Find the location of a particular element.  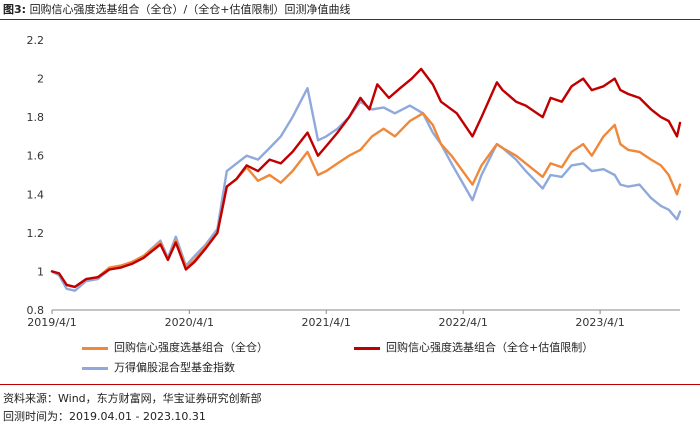

legend-swatch-index is located at coordinates (95, 368).